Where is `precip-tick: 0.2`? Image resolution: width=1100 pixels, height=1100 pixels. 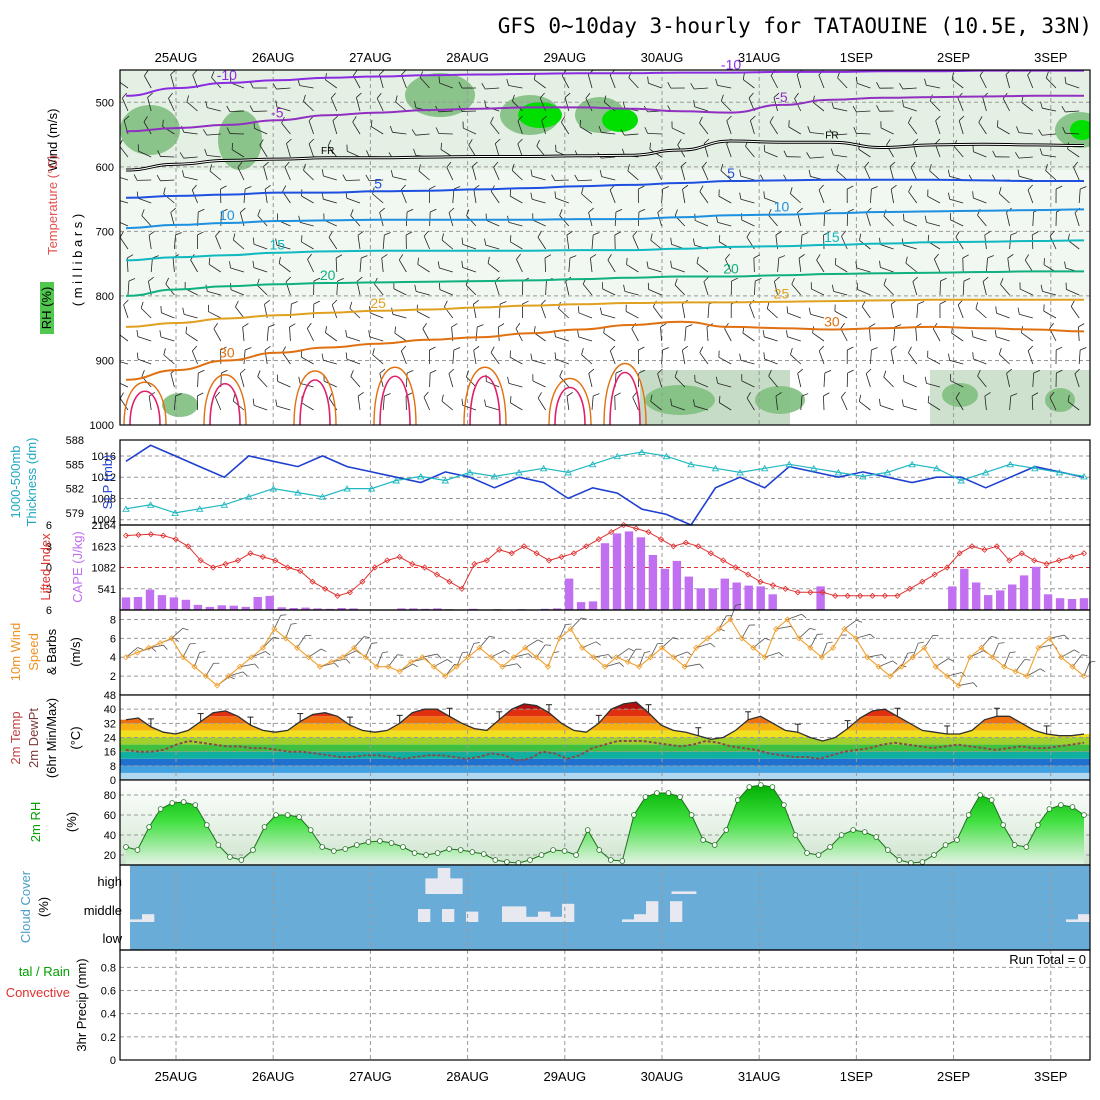 precip-tick: 0.2 is located at coordinates (108, 1038).